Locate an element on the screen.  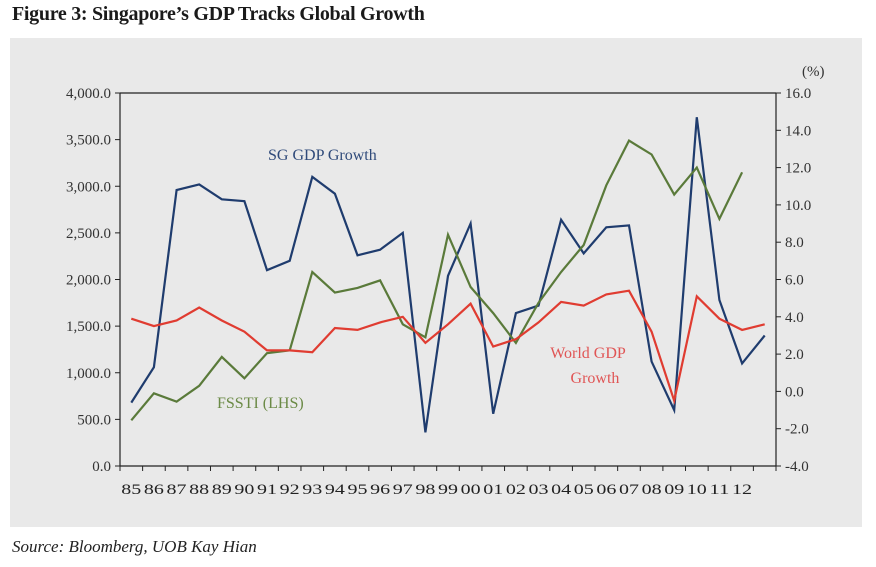
left-tick-label: 3,500.0 is located at coordinates (88, 141).